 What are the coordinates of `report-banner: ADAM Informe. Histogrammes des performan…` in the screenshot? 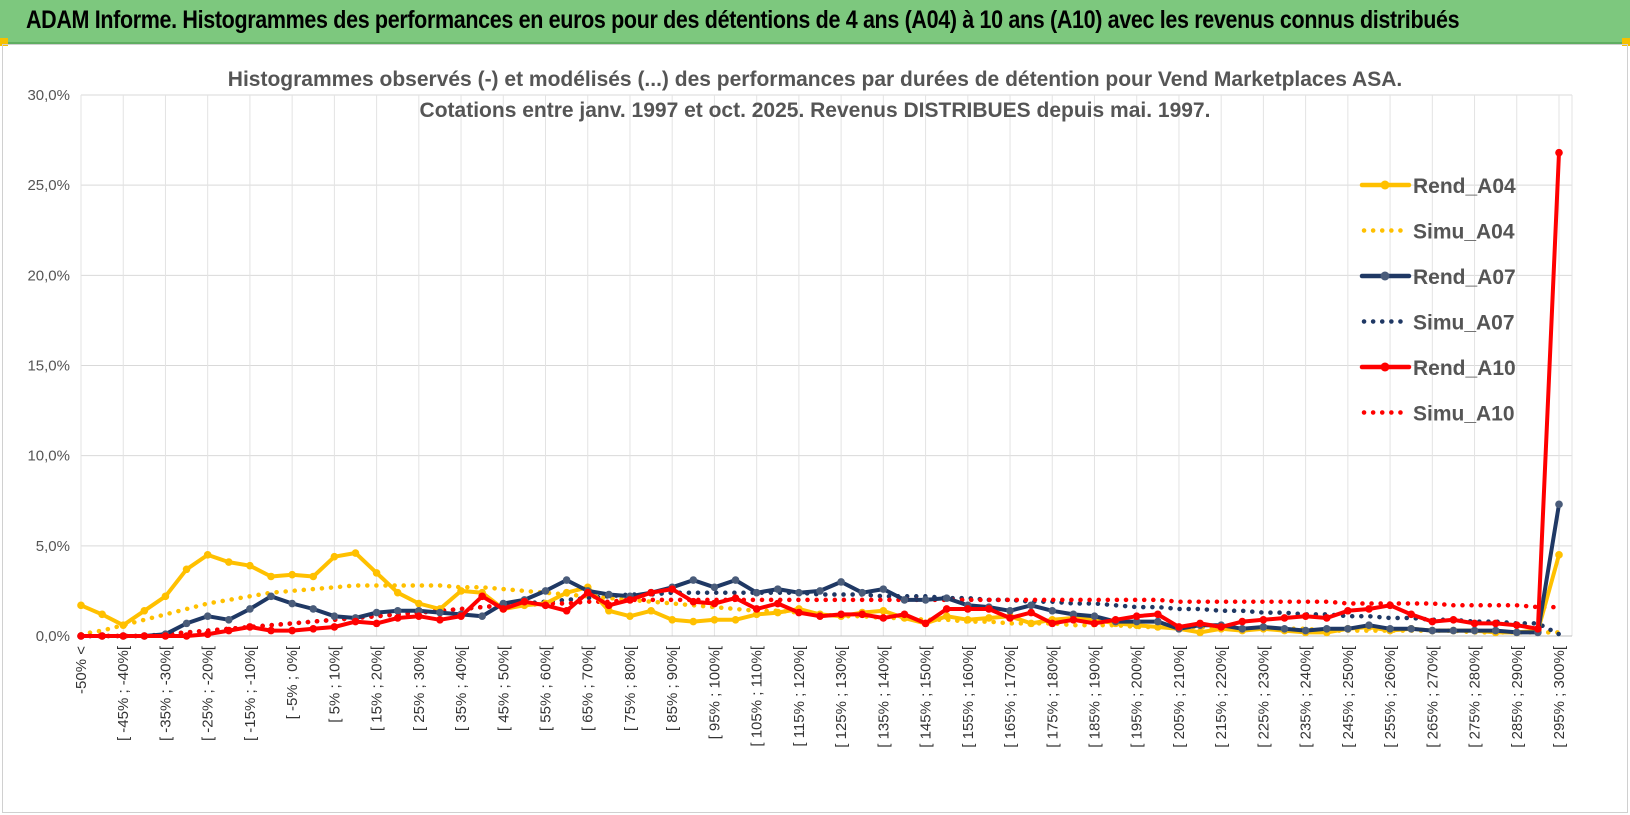 It's located at (815, 22).